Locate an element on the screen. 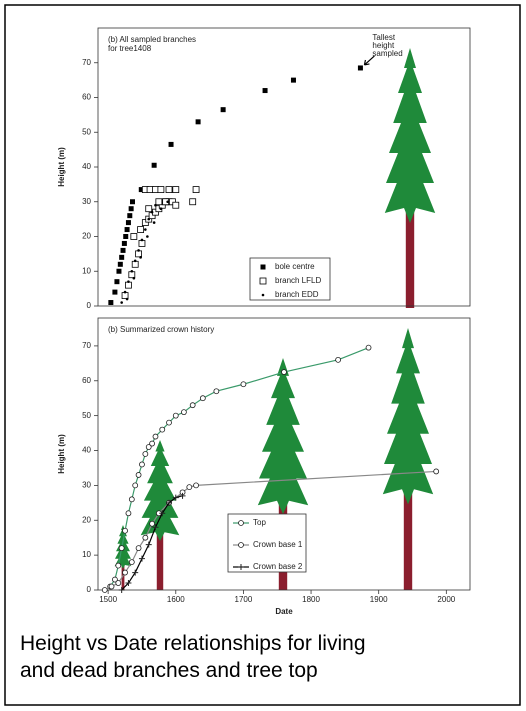 The height and width of the screenshot is (711, 526). annotation-arrow is located at coordinates (369, 60).